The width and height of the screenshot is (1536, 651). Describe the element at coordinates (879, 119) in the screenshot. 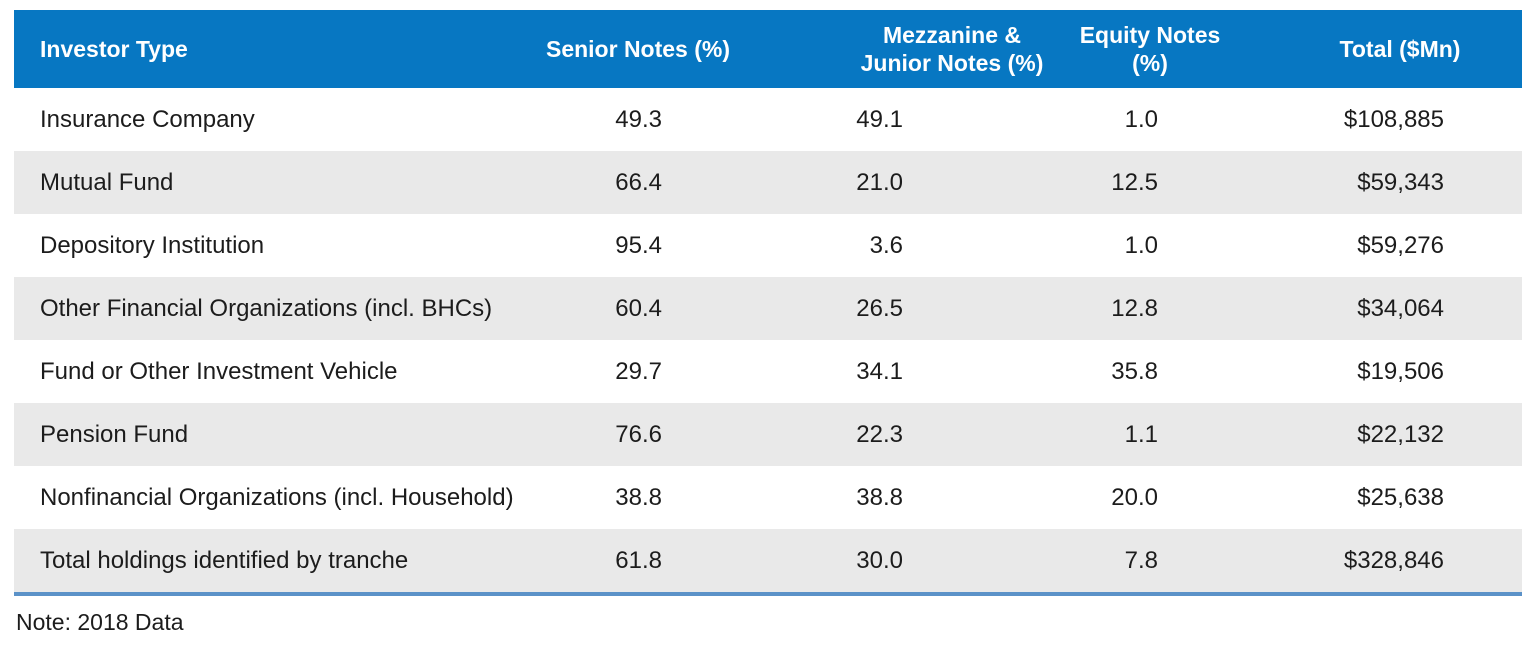

I see `cell-mezzanine-junior-notes: 49.1` at that location.